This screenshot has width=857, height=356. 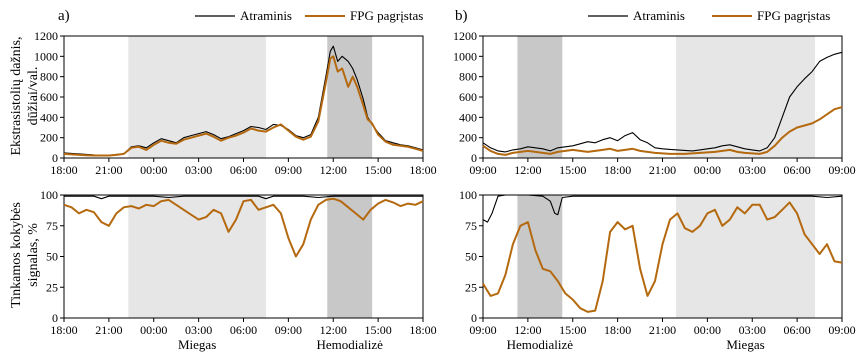 I want to click on a-top-xtick-label: 00:00, so click(x=153, y=170).